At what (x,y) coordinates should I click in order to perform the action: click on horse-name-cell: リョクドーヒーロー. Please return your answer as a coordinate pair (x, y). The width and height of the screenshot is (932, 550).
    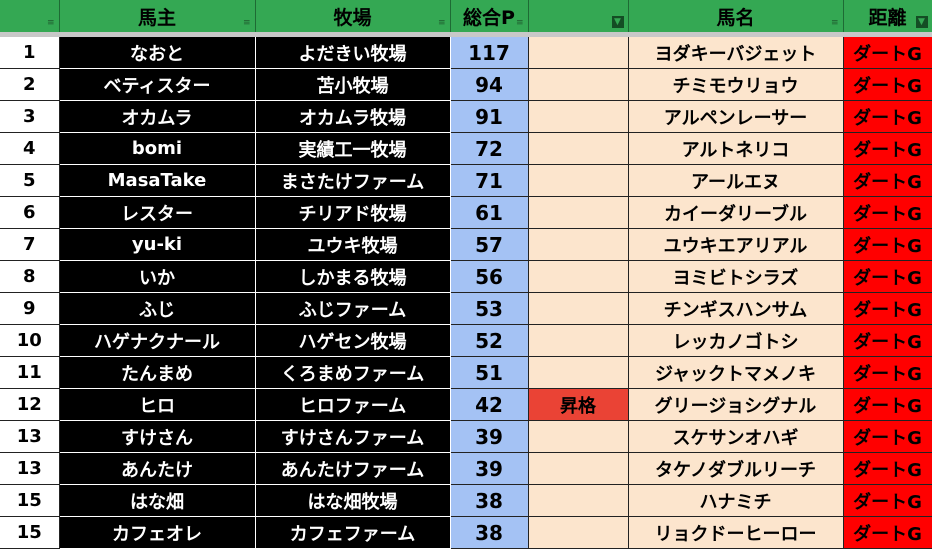
    Looking at the image, I should click on (736, 532).